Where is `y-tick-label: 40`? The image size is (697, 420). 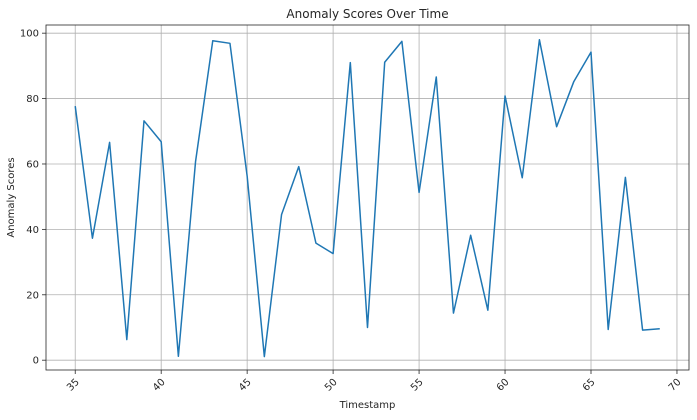 y-tick-label: 40 is located at coordinates (32, 230).